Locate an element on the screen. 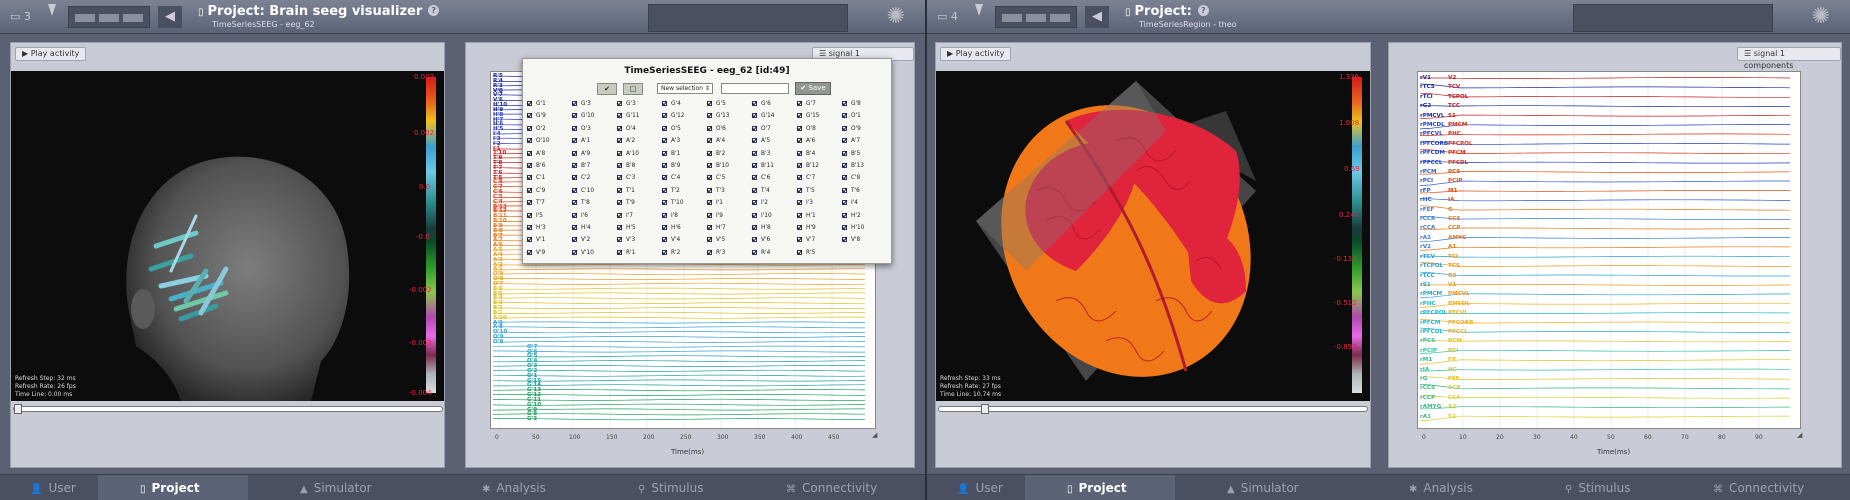 The image size is (1850, 500). channel-checkbox: R'5 is located at coordinates (806, 252).